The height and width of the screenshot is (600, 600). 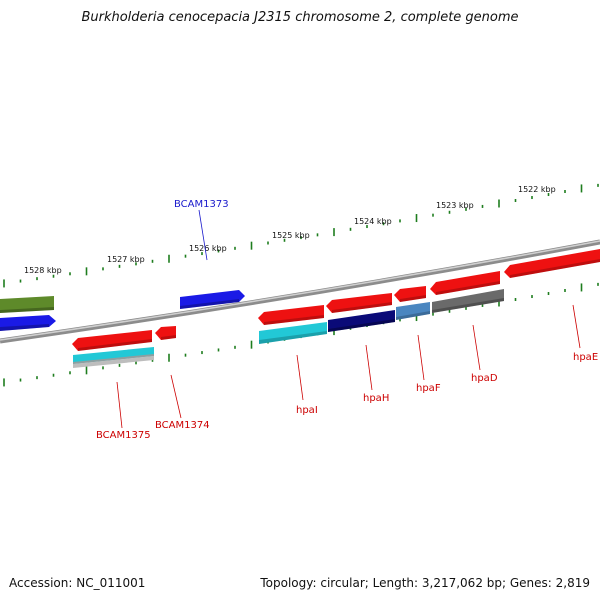 What do you see at coordinates (576, 326) in the screenshot?
I see `leader-hpaE` at bounding box center [576, 326].